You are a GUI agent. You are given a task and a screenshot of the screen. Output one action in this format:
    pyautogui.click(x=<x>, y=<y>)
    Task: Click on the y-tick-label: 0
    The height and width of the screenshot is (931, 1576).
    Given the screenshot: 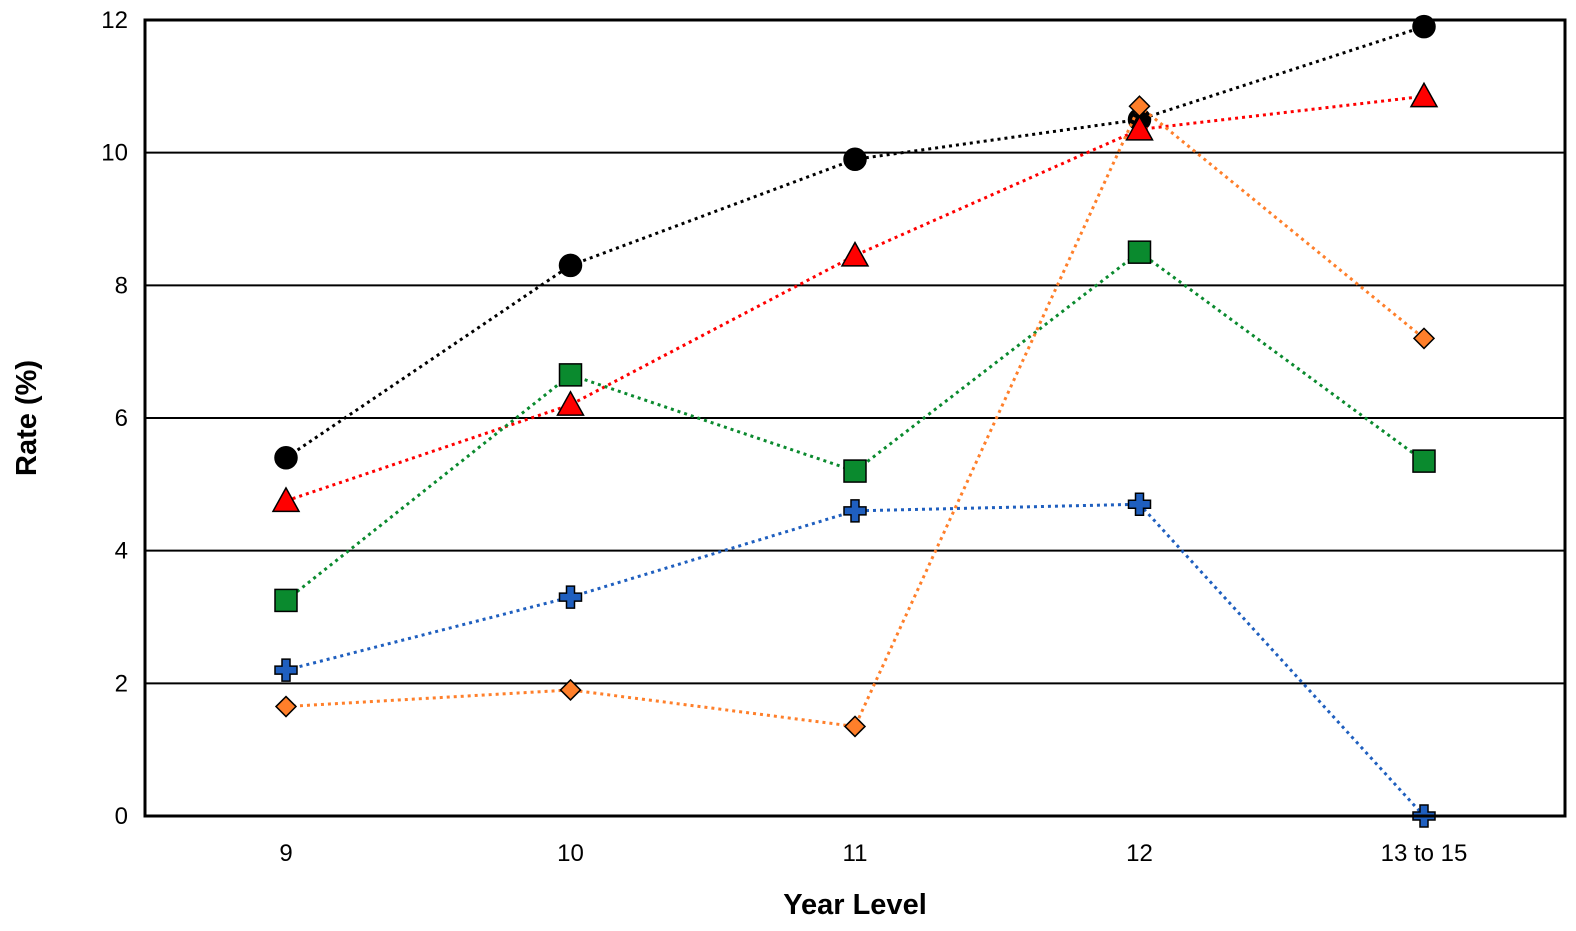 What is the action you would take?
    pyautogui.click(x=121, y=816)
    